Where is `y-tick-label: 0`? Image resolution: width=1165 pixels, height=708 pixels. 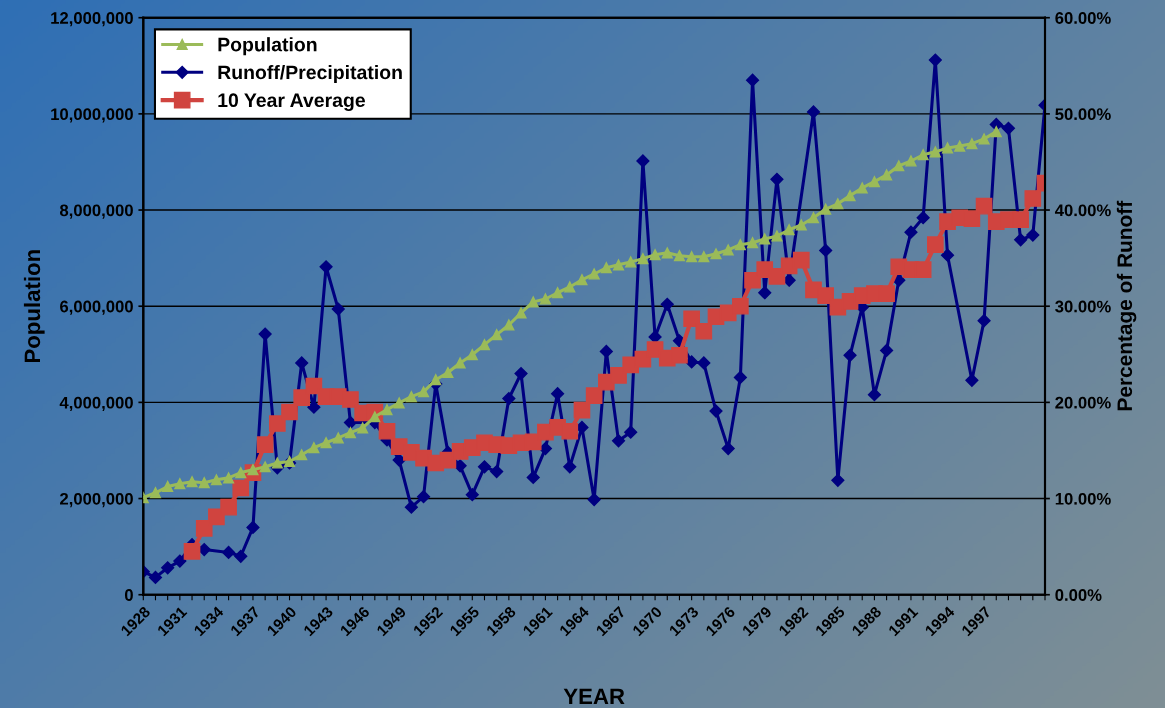
y-tick-label: 0 is located at coordinates (128, 595).